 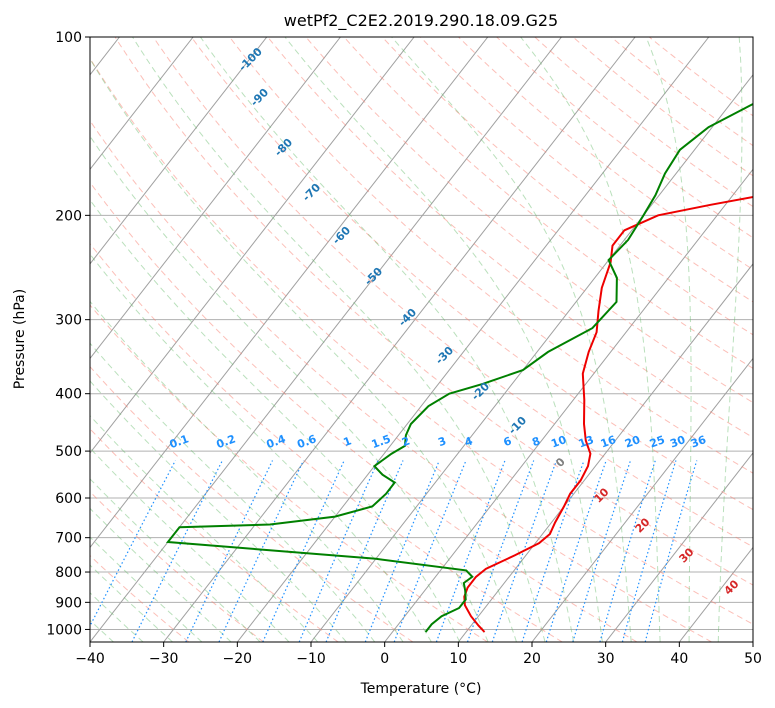 I want to click on isotherm-label: -90, so click(x=259, y=97).